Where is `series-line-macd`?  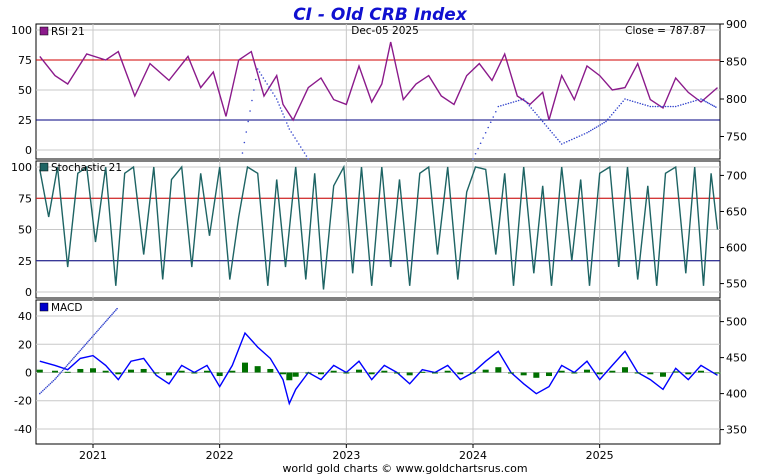 series-line-macd is located at coordinates (378, 368).